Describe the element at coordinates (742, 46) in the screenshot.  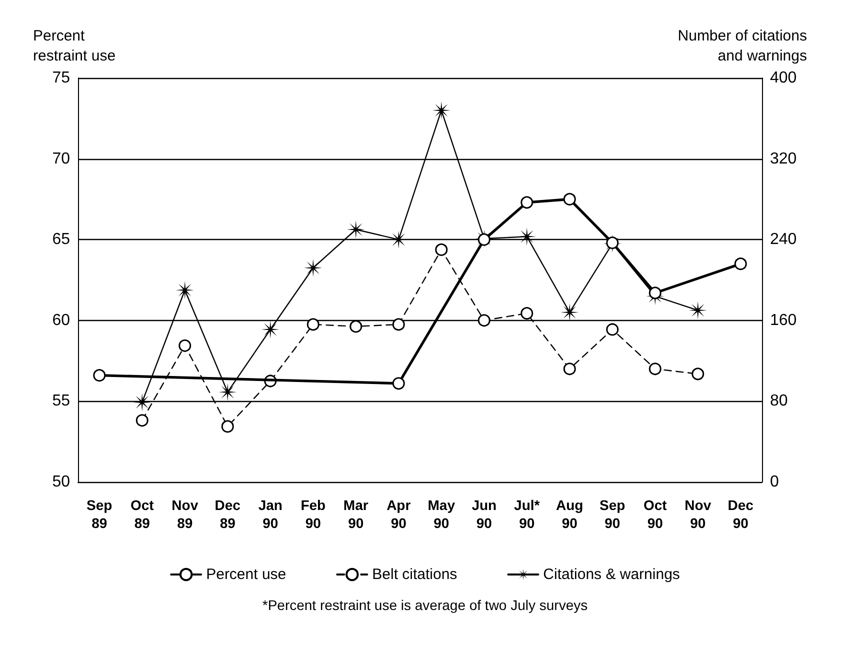
I see `y2-axis-title: Number of citations and warnings` at that location.